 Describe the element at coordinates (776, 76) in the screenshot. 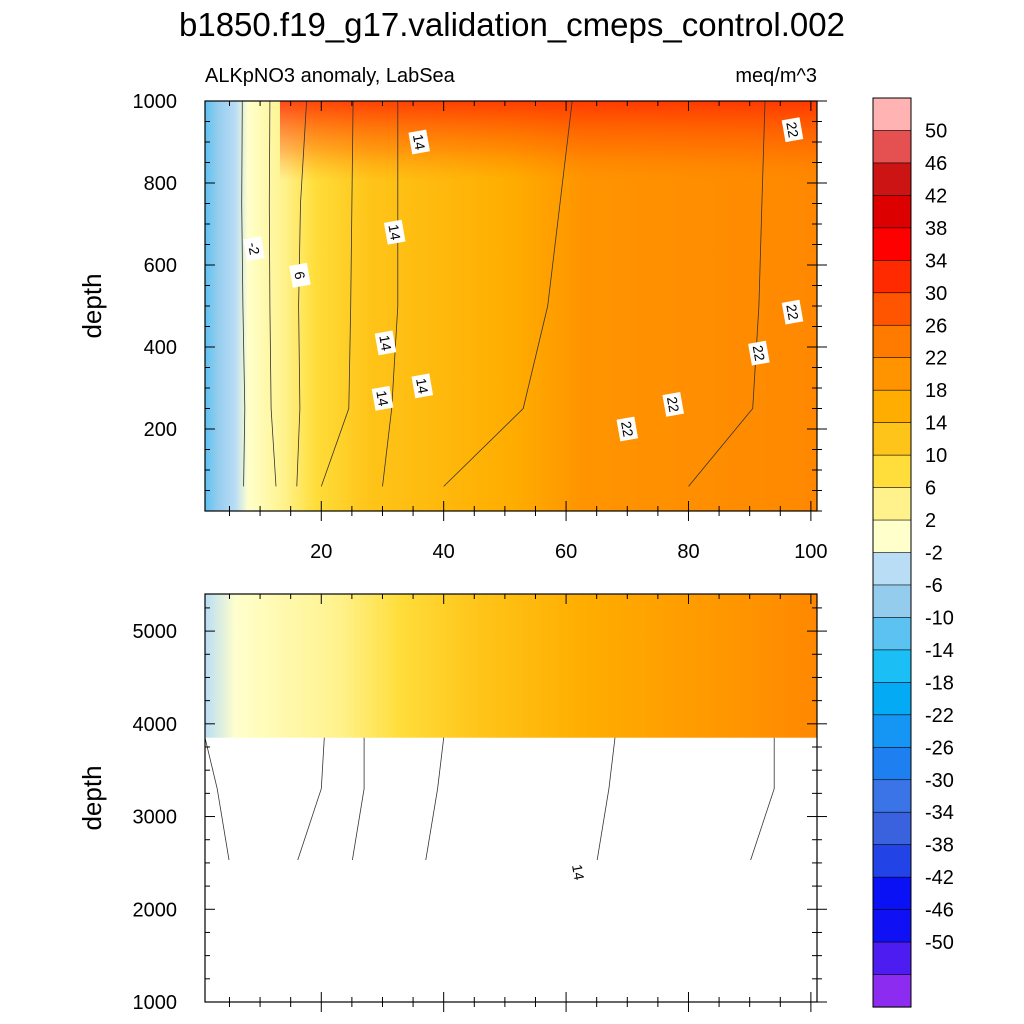

I see `panel-subtitle-right: meq/m^3` at that location.